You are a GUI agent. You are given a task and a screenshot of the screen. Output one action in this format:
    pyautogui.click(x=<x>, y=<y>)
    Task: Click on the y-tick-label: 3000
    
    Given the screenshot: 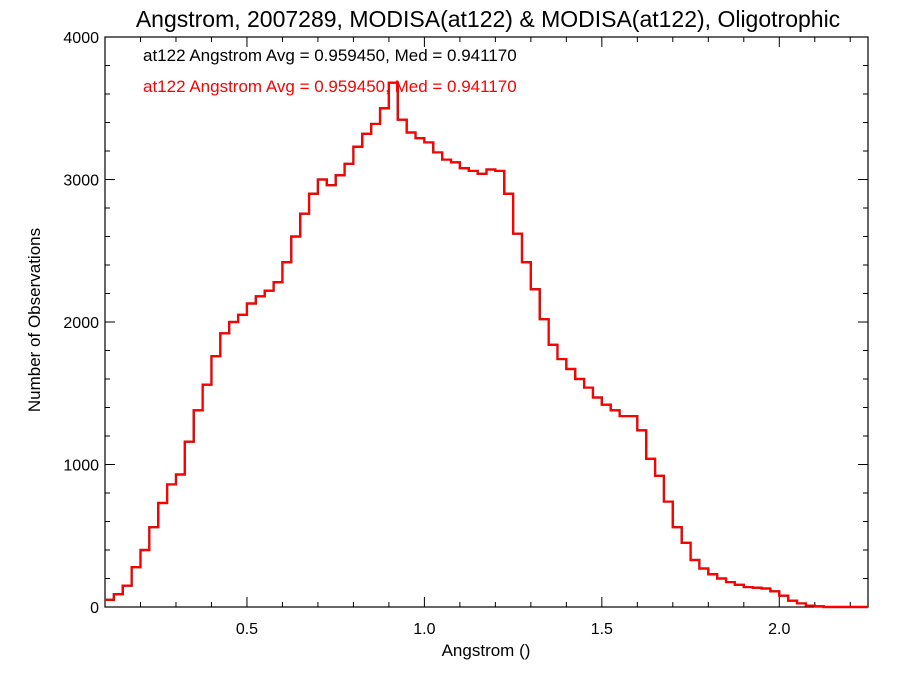 What is the action you would take?
    pyautogui.click(x=81, y=181)
    